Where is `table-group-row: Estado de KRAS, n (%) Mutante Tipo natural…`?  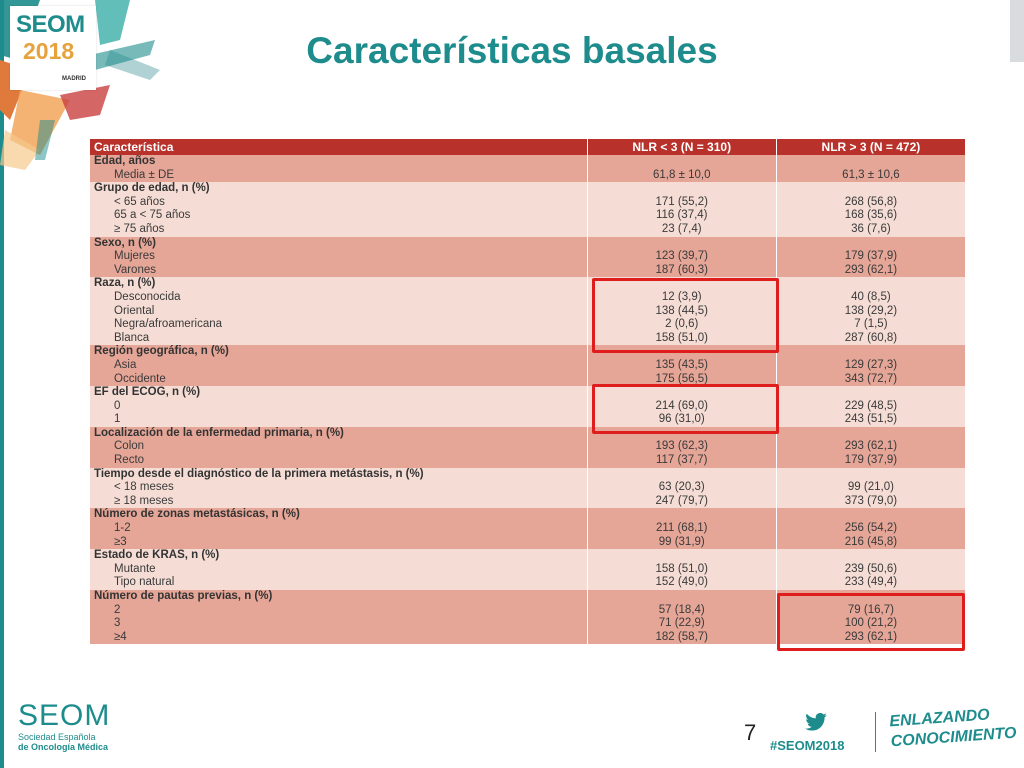 table-group-row: Estado de KRAS, n (%) Mutante Tipo natural… is located at coordinates (527, 569).